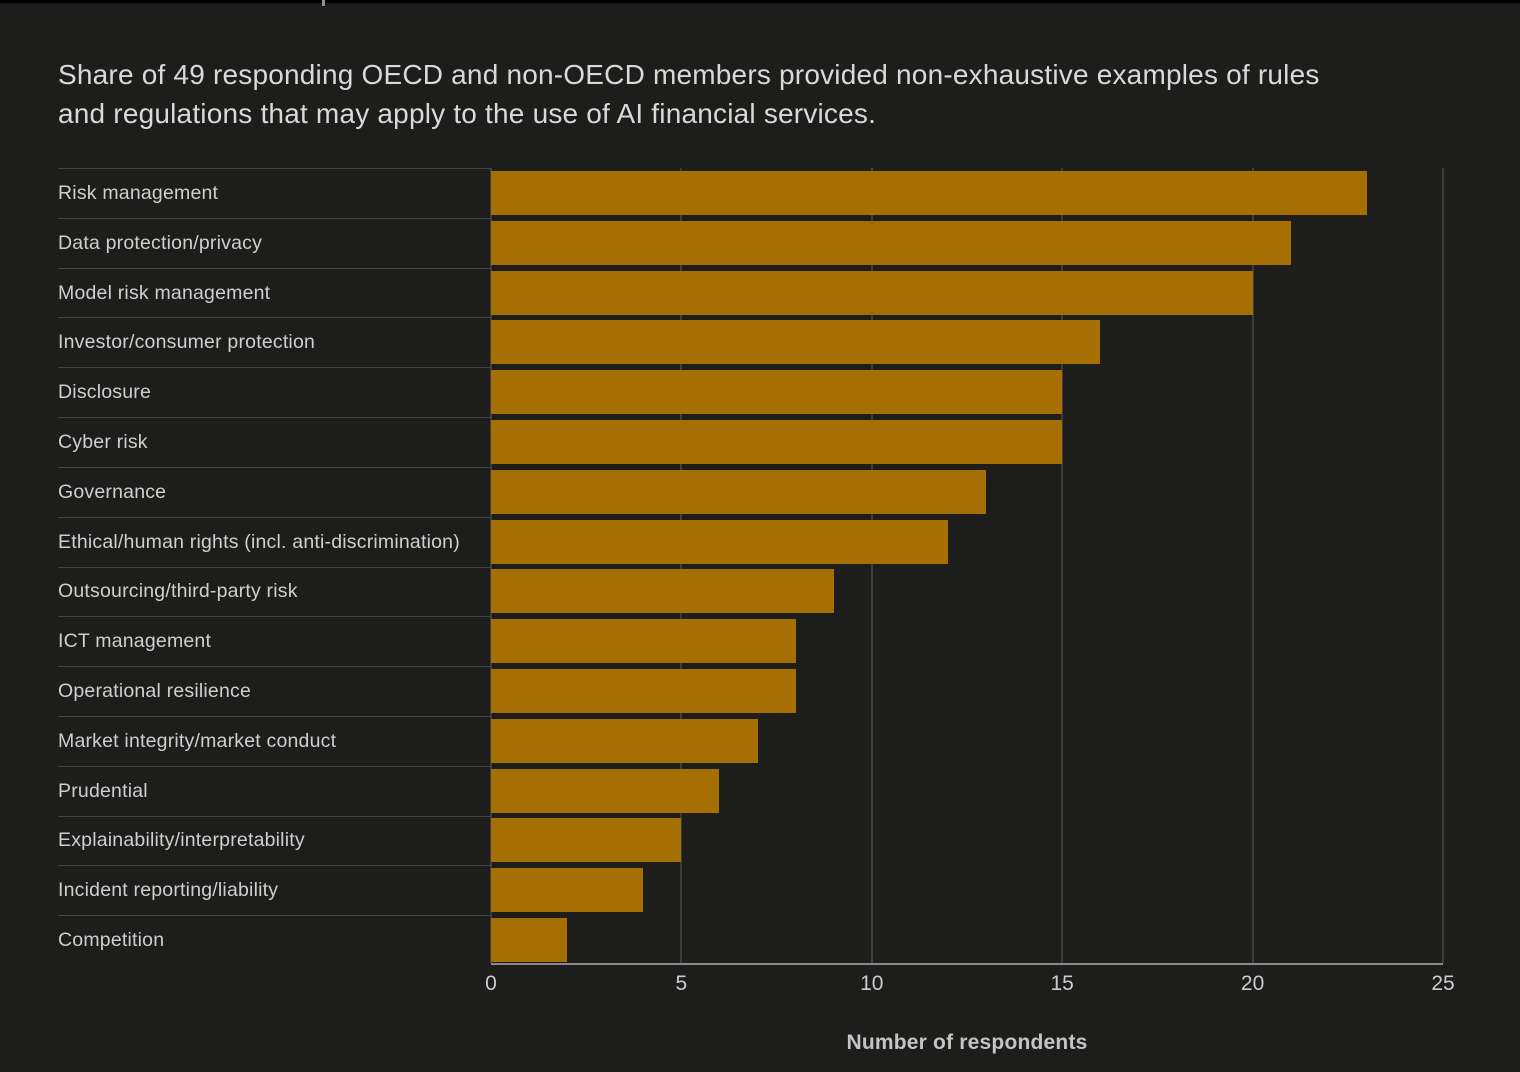 The height and width of the screenshot is (1072, 1520). What do you see at coordinates (274, 691) in the screenshot?
I see `category-label: Operational resilience` at bounding box center [274, 691].